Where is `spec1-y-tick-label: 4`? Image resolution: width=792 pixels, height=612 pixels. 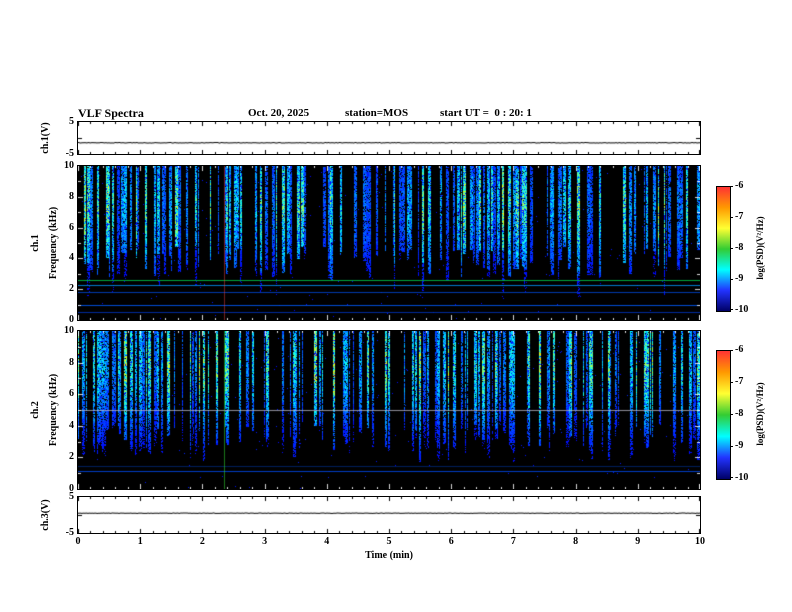
spec1-y-tick-label: 4 is located at coordinates (71, 258).